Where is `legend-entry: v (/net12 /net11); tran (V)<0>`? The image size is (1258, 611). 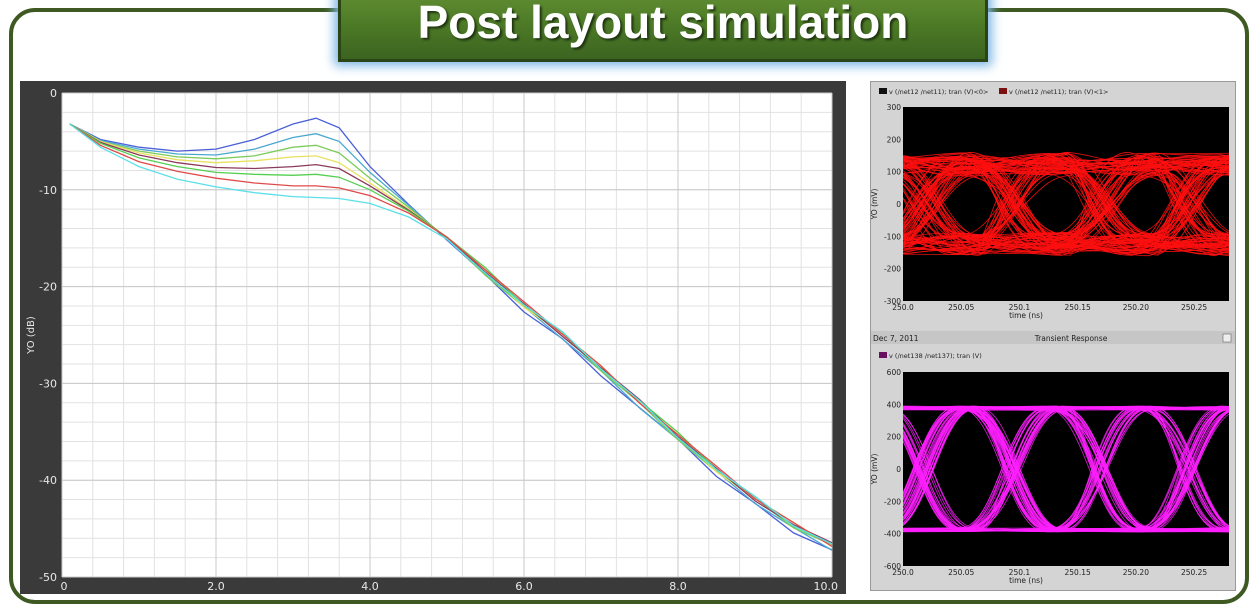
legend-entry: v (/net12 /net11); tran (V)<0> is located at coordinates (939, 92).